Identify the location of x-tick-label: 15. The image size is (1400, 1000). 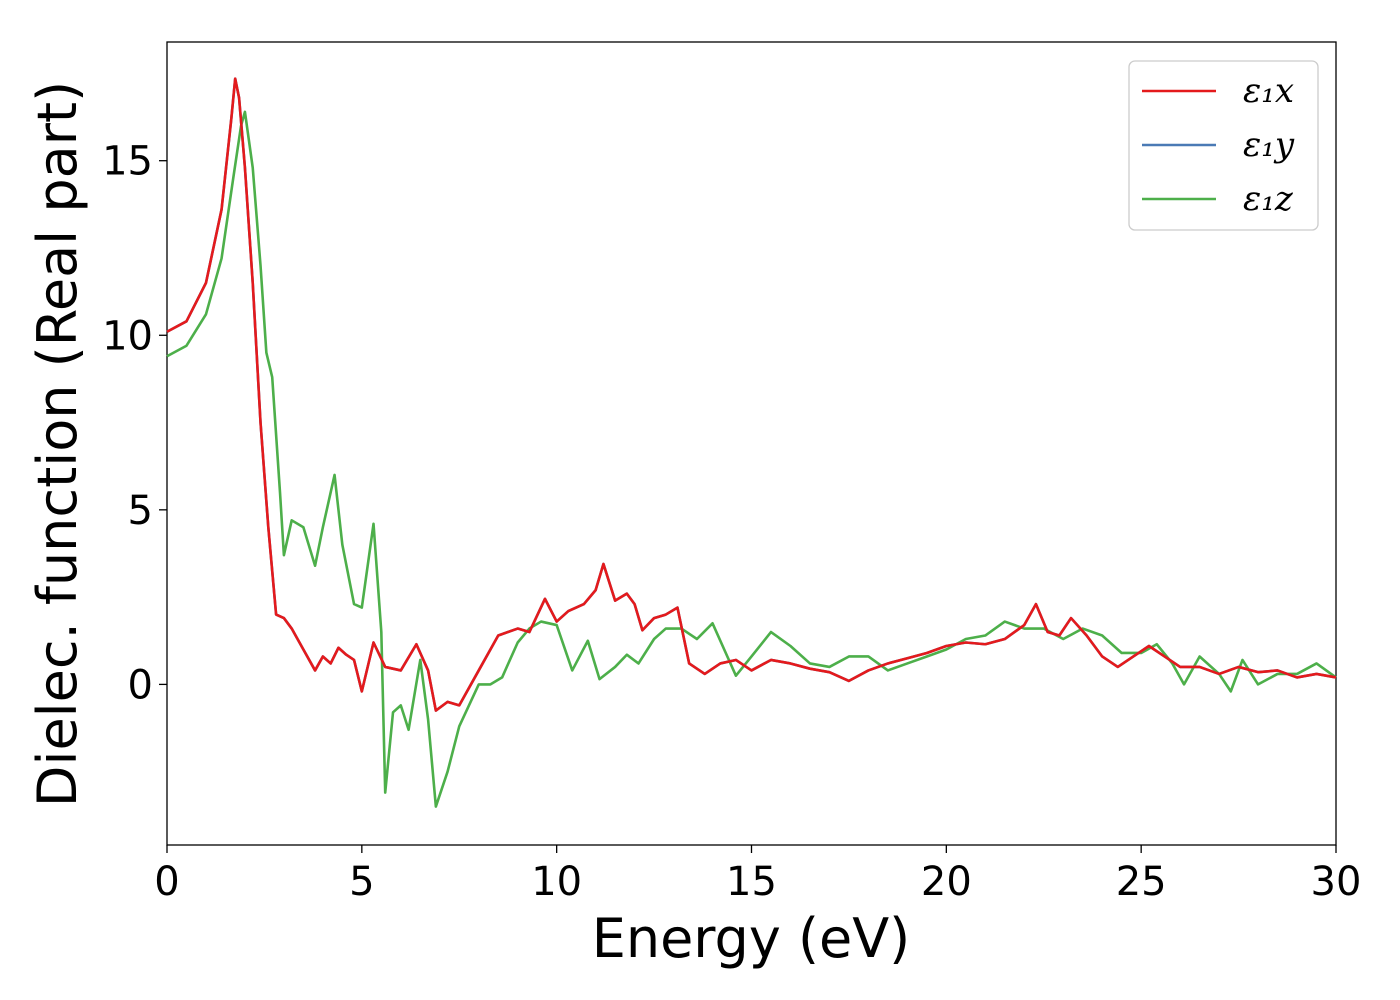
(751, 882).